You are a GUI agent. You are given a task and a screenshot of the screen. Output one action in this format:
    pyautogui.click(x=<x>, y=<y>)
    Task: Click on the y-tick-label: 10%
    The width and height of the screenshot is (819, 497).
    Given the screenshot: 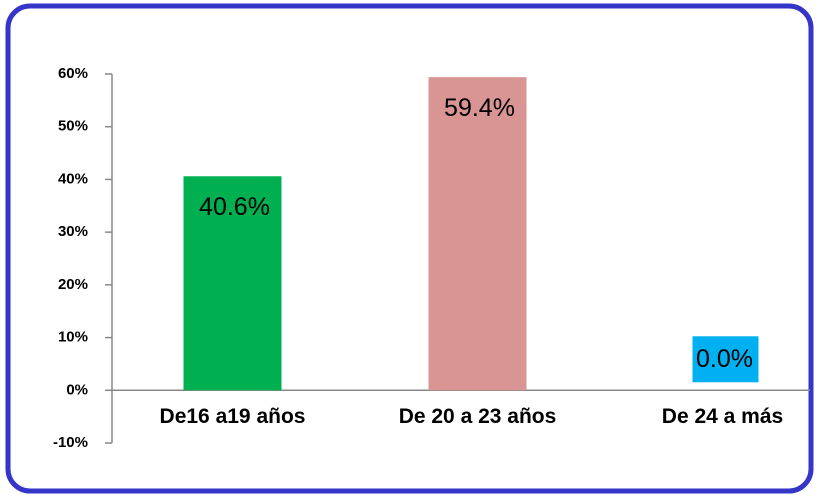 What is the action you would take?
    pyautogui.click(x=73, y=337)
    